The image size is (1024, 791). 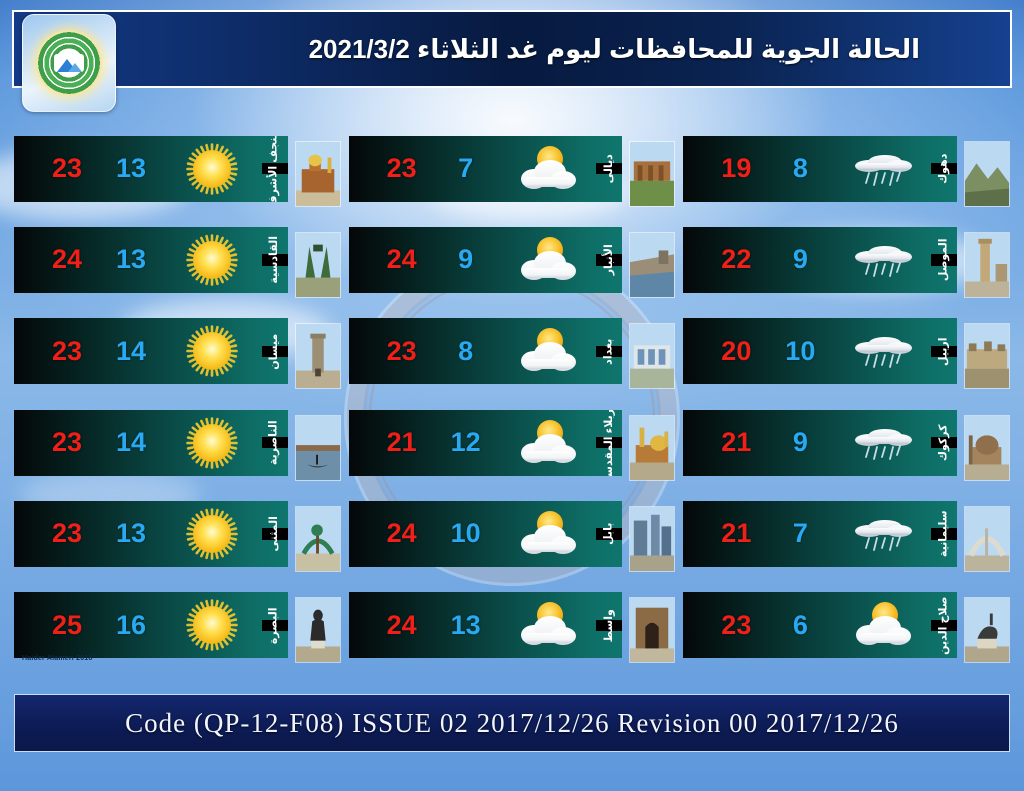 What do you see at coordinates (943, 351) in the screenshot?
I see `city-name-strip: اربيل` at bounding box center [943, 351].